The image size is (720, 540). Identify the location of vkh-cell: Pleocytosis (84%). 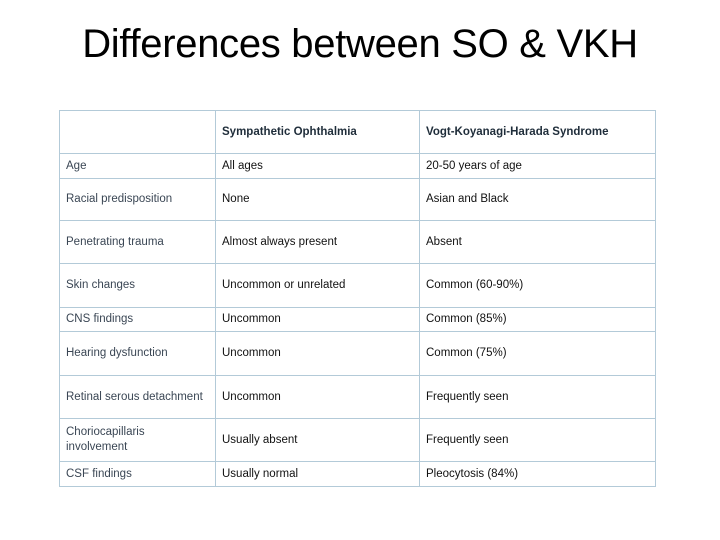
(537, 474).